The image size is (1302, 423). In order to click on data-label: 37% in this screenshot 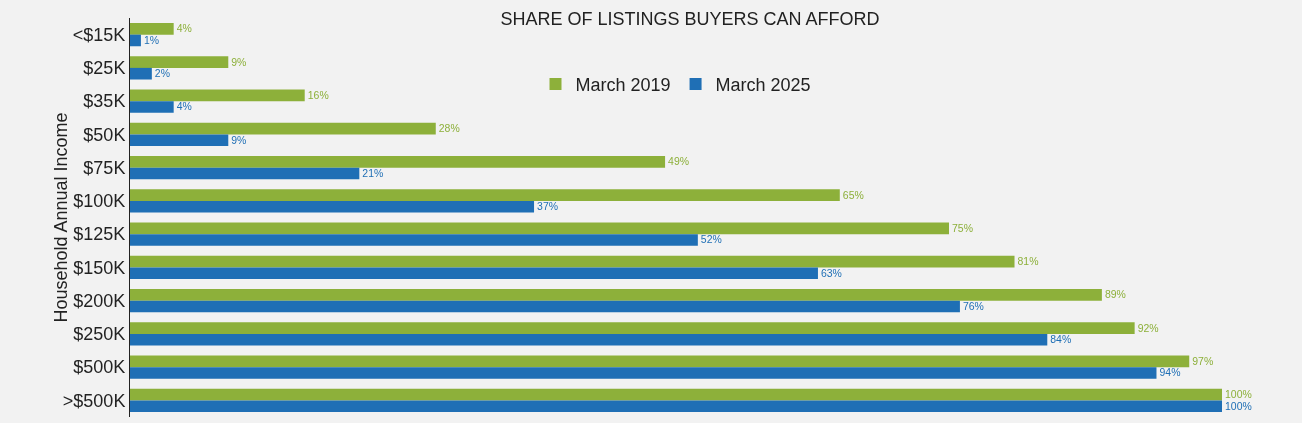, I will do `click(547, 207)`.